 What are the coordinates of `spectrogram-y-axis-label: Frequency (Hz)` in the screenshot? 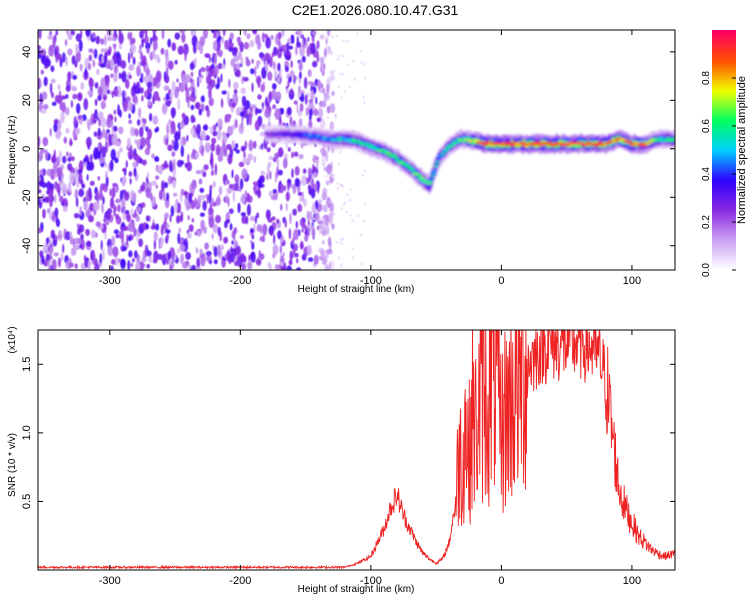 It's located at (12, 150).